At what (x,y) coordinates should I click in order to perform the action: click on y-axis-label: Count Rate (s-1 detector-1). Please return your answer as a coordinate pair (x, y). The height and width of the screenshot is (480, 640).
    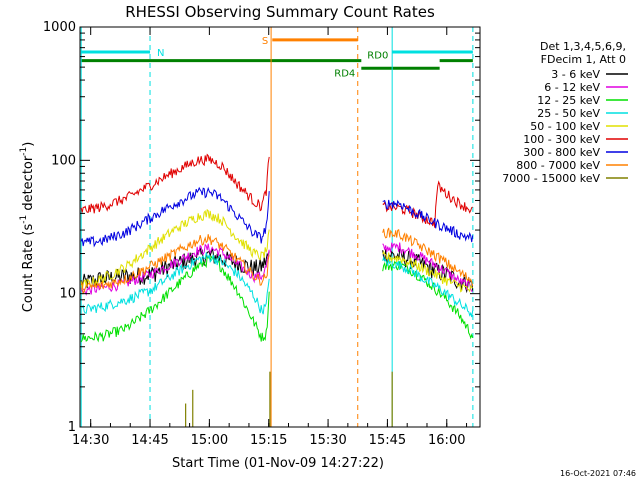
    Looking at the image, I should click on (27, 227).